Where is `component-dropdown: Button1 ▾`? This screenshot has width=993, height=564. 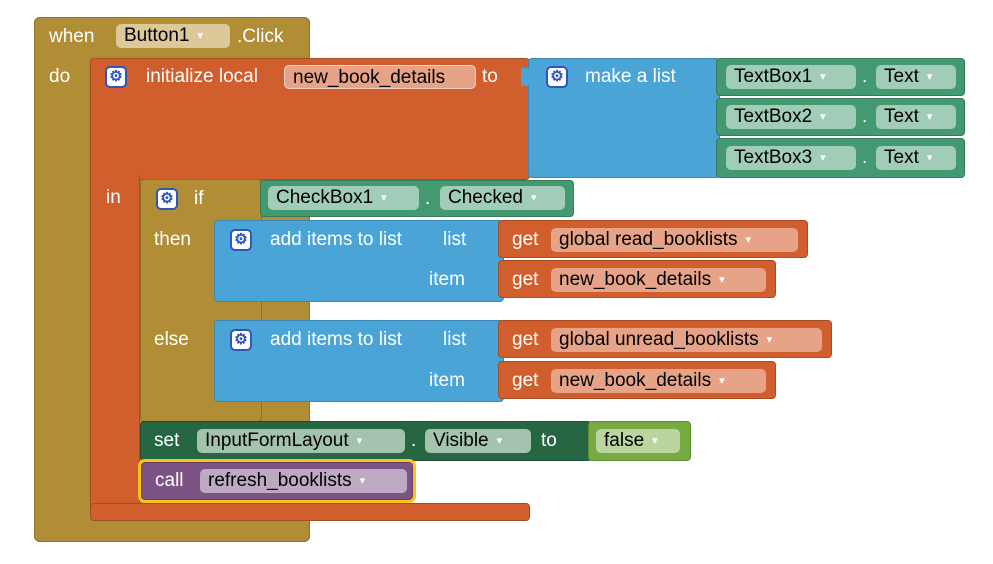
component-dropdown: Button1 ▾ is located at coordinates (173, 36).